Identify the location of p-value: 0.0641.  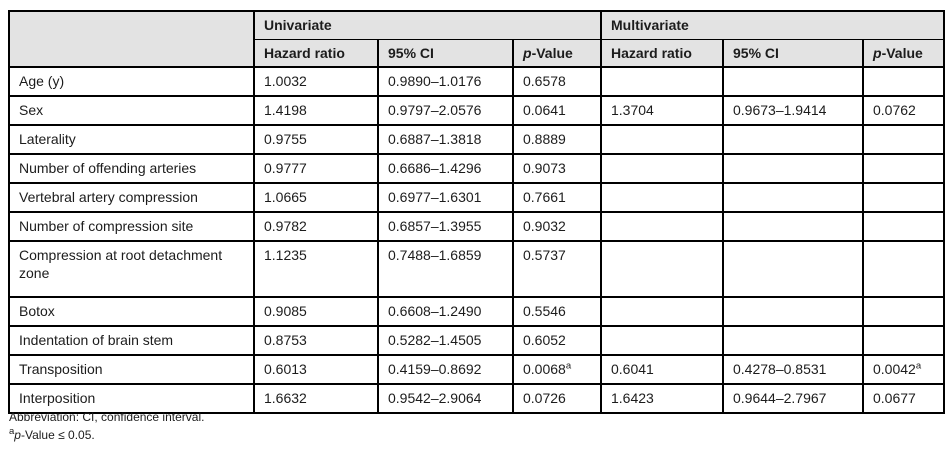
(544, 110).